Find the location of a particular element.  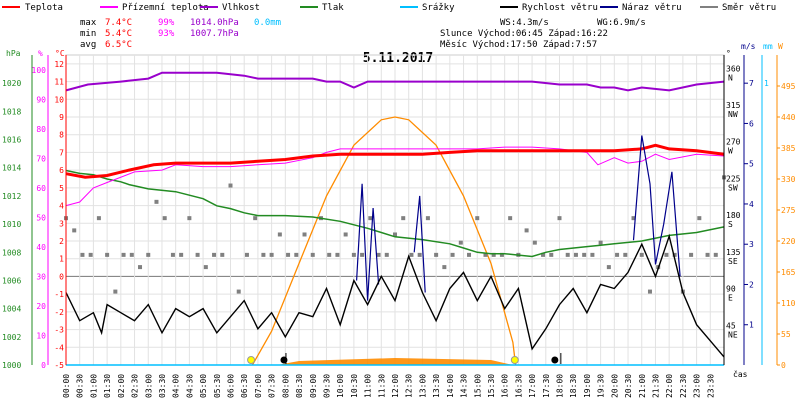

tick-label-solar: 440 is located at coordinates (788, 117).